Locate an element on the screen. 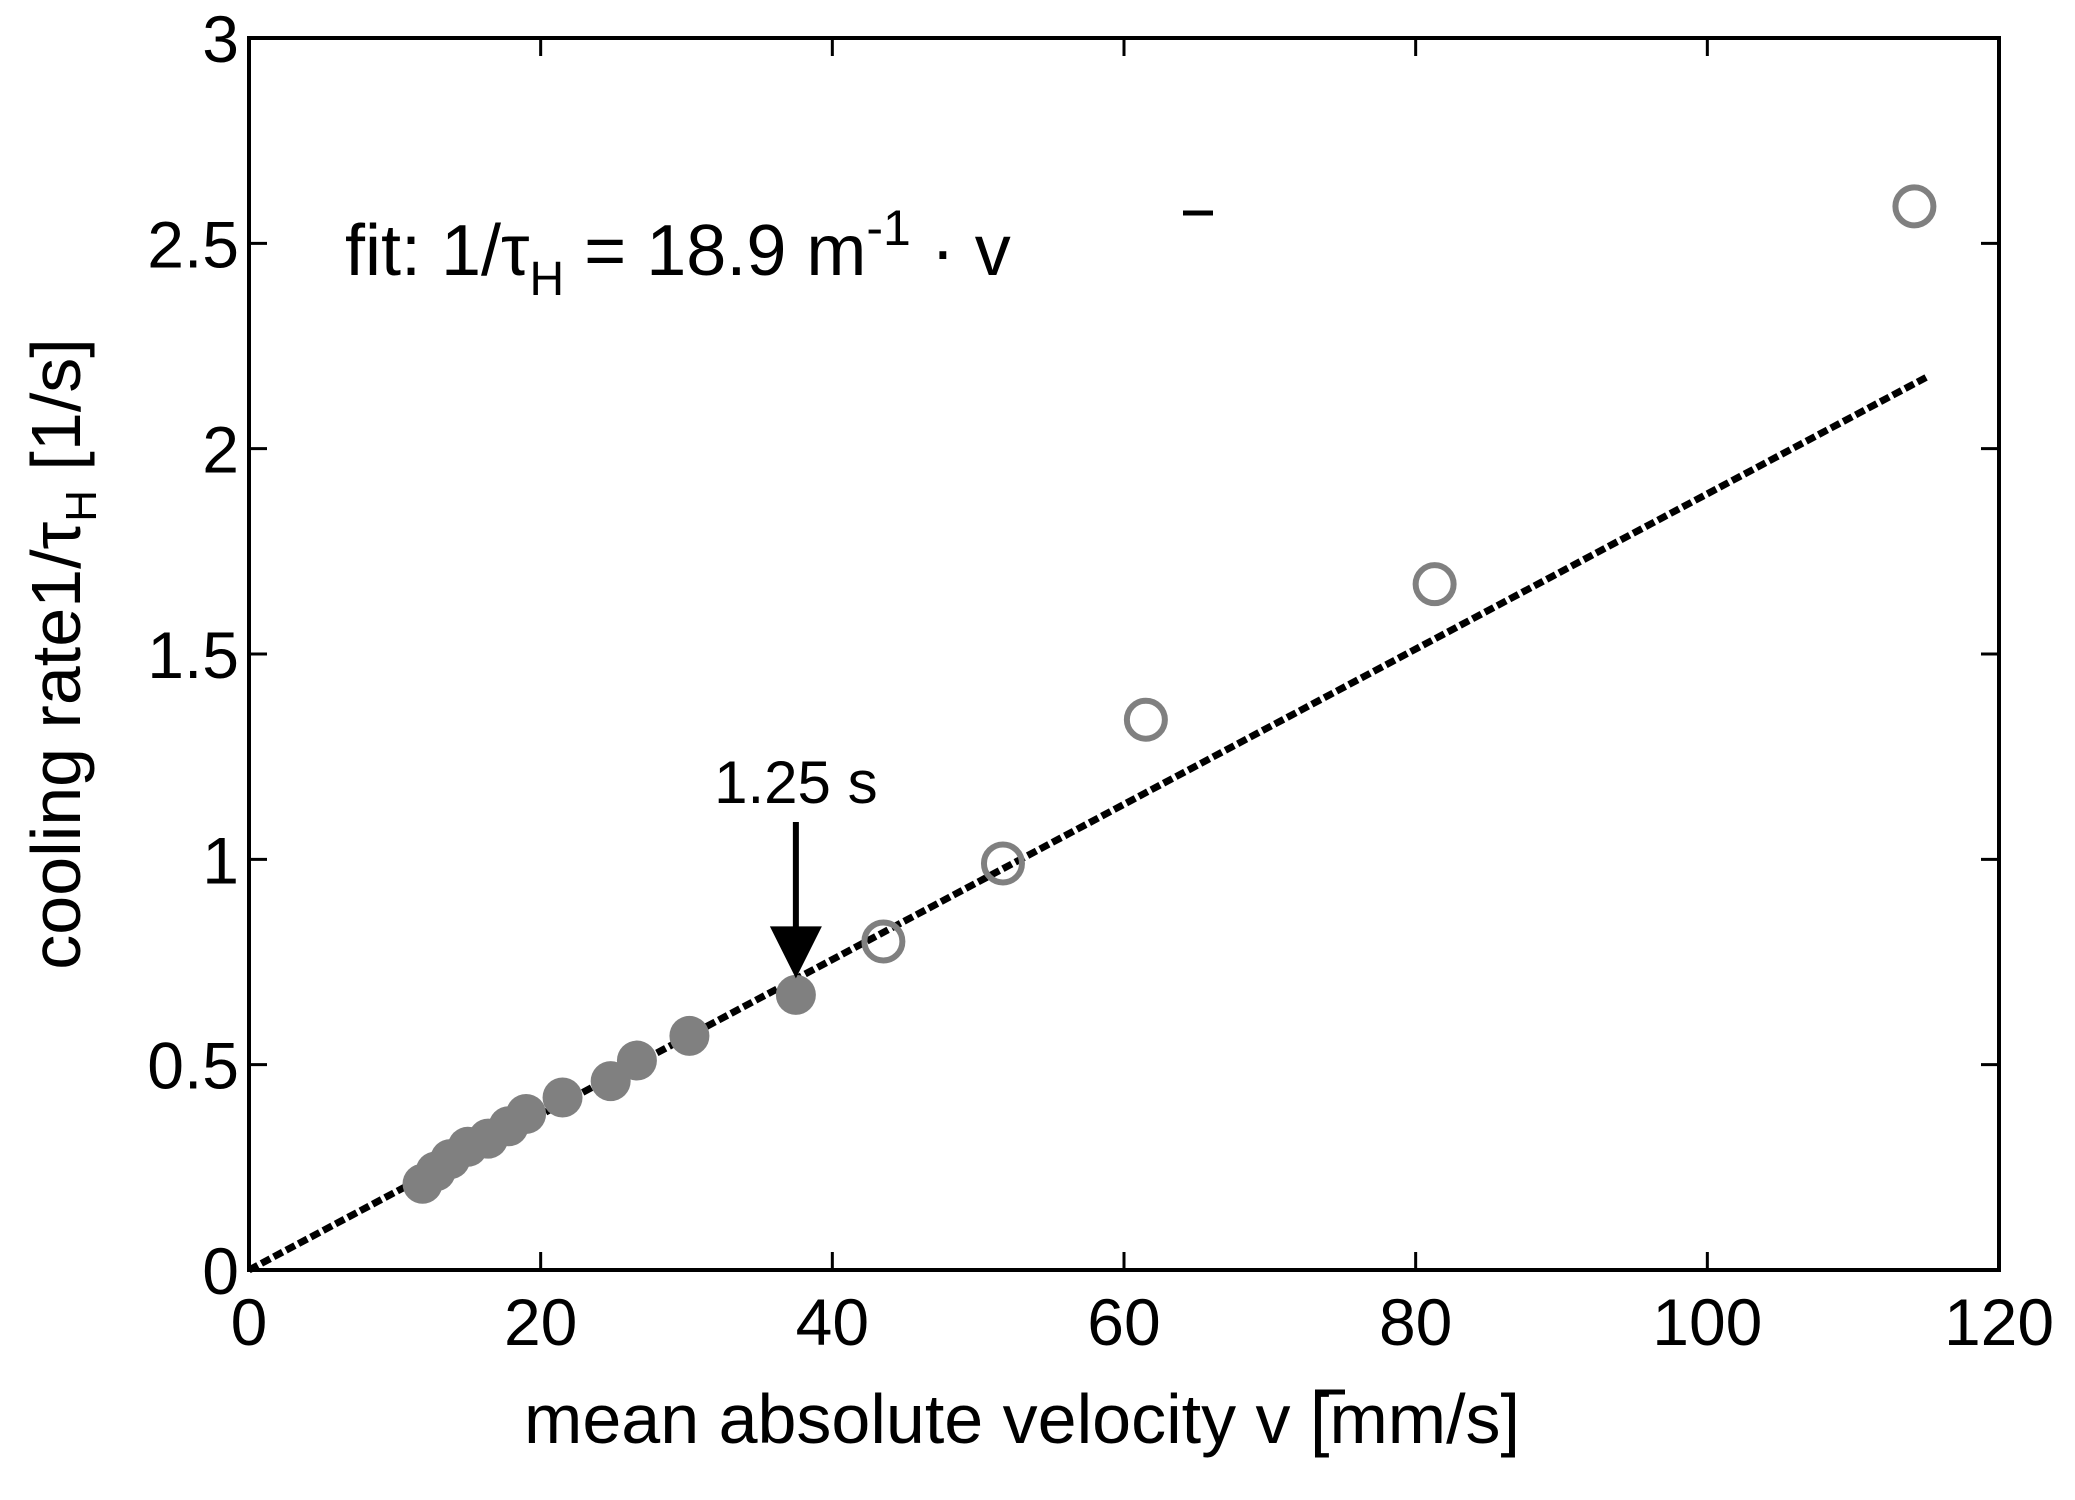 This screenshot has width=2075, height=1500. fit-annotation-vbar-var: v is located at coordinates (993, 251).